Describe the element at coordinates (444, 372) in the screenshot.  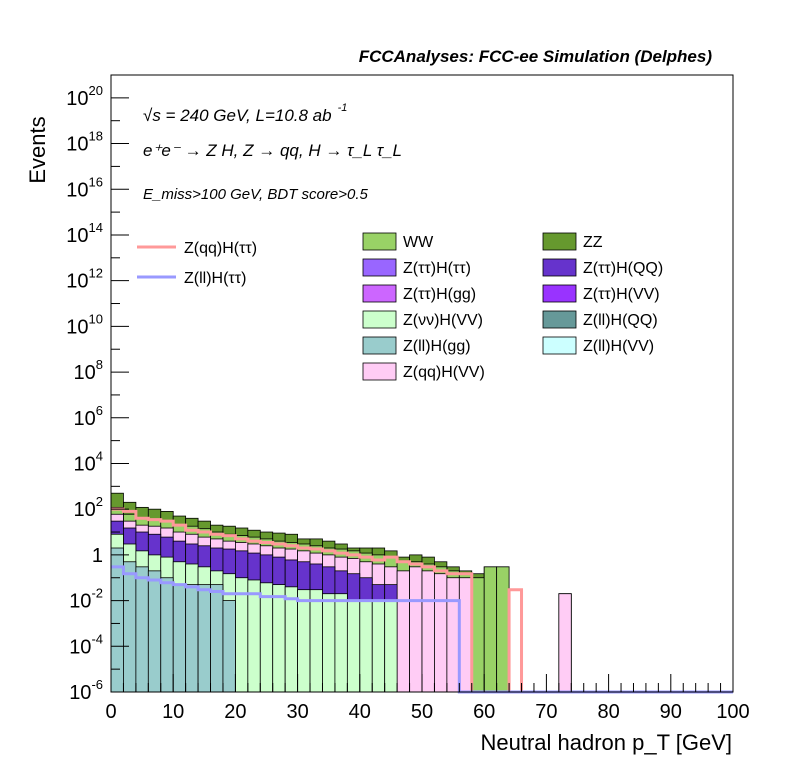
I see `legend-box-label: Z(qq)H(VV)` at that location.